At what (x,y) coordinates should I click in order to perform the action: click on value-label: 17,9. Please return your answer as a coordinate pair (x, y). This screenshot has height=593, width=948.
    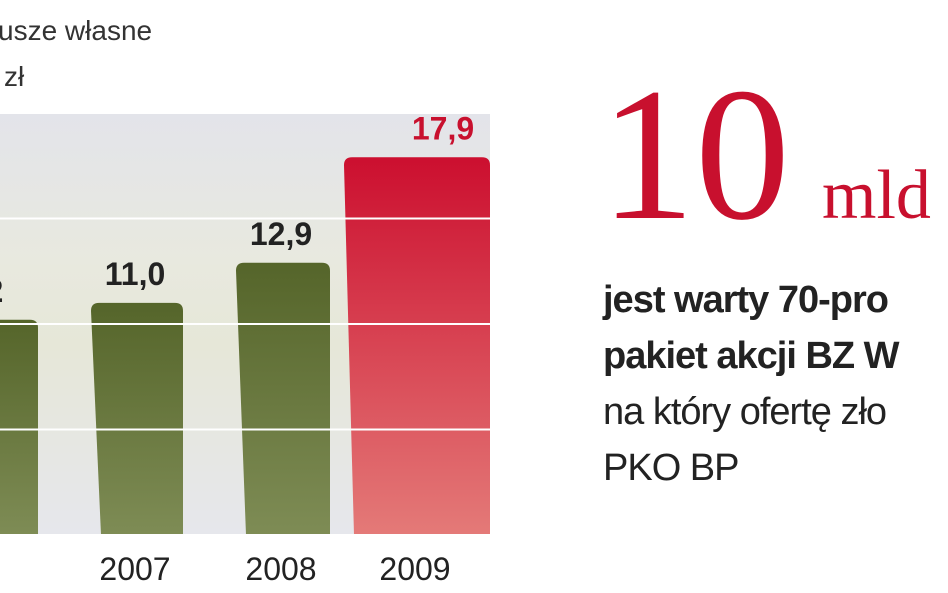
    Looking at the image, I should click on (443, 128).